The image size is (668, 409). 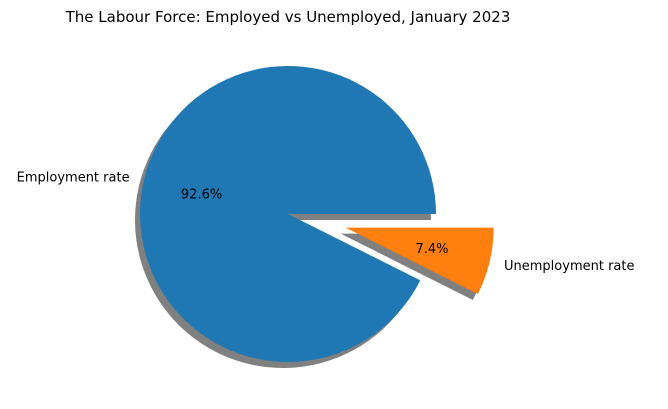 What do you see at coordinates (73, 177) in the screenshot?
I see `employment-rate-label: Employment rate` at bounding box center [73, 177].